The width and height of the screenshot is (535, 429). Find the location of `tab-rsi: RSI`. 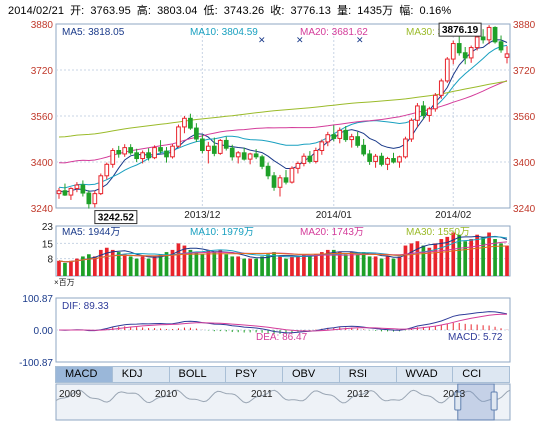

tab-rsi: RSI is located at coordinates (368, 374).